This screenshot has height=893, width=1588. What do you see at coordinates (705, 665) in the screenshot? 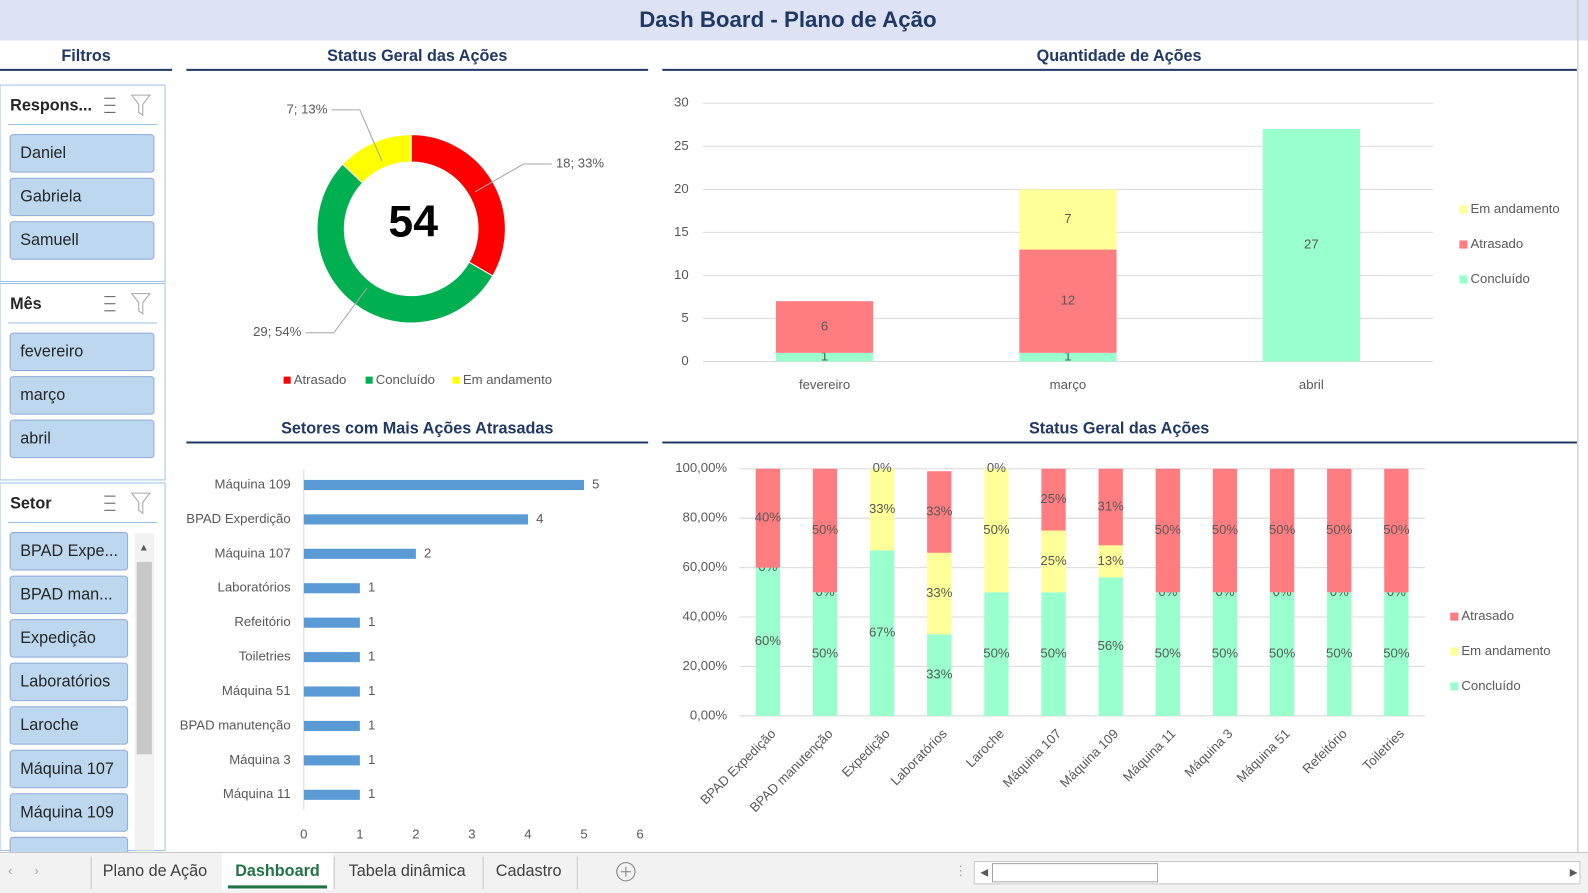
I see `y-tick-label: 20,00%` at bounding box center [705, 665].